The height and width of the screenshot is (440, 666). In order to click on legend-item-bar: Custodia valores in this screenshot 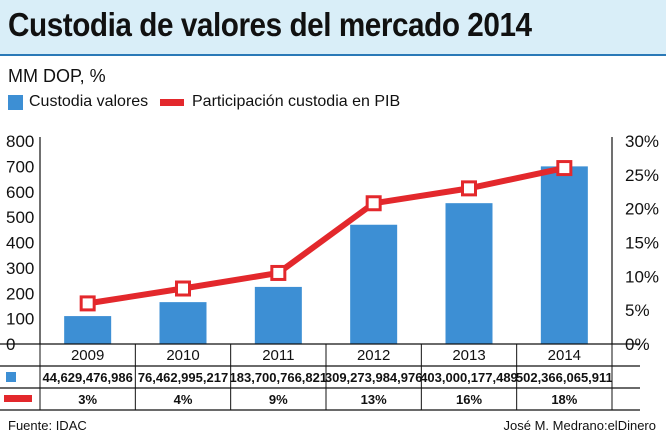, I will do `click(78, 102)`.